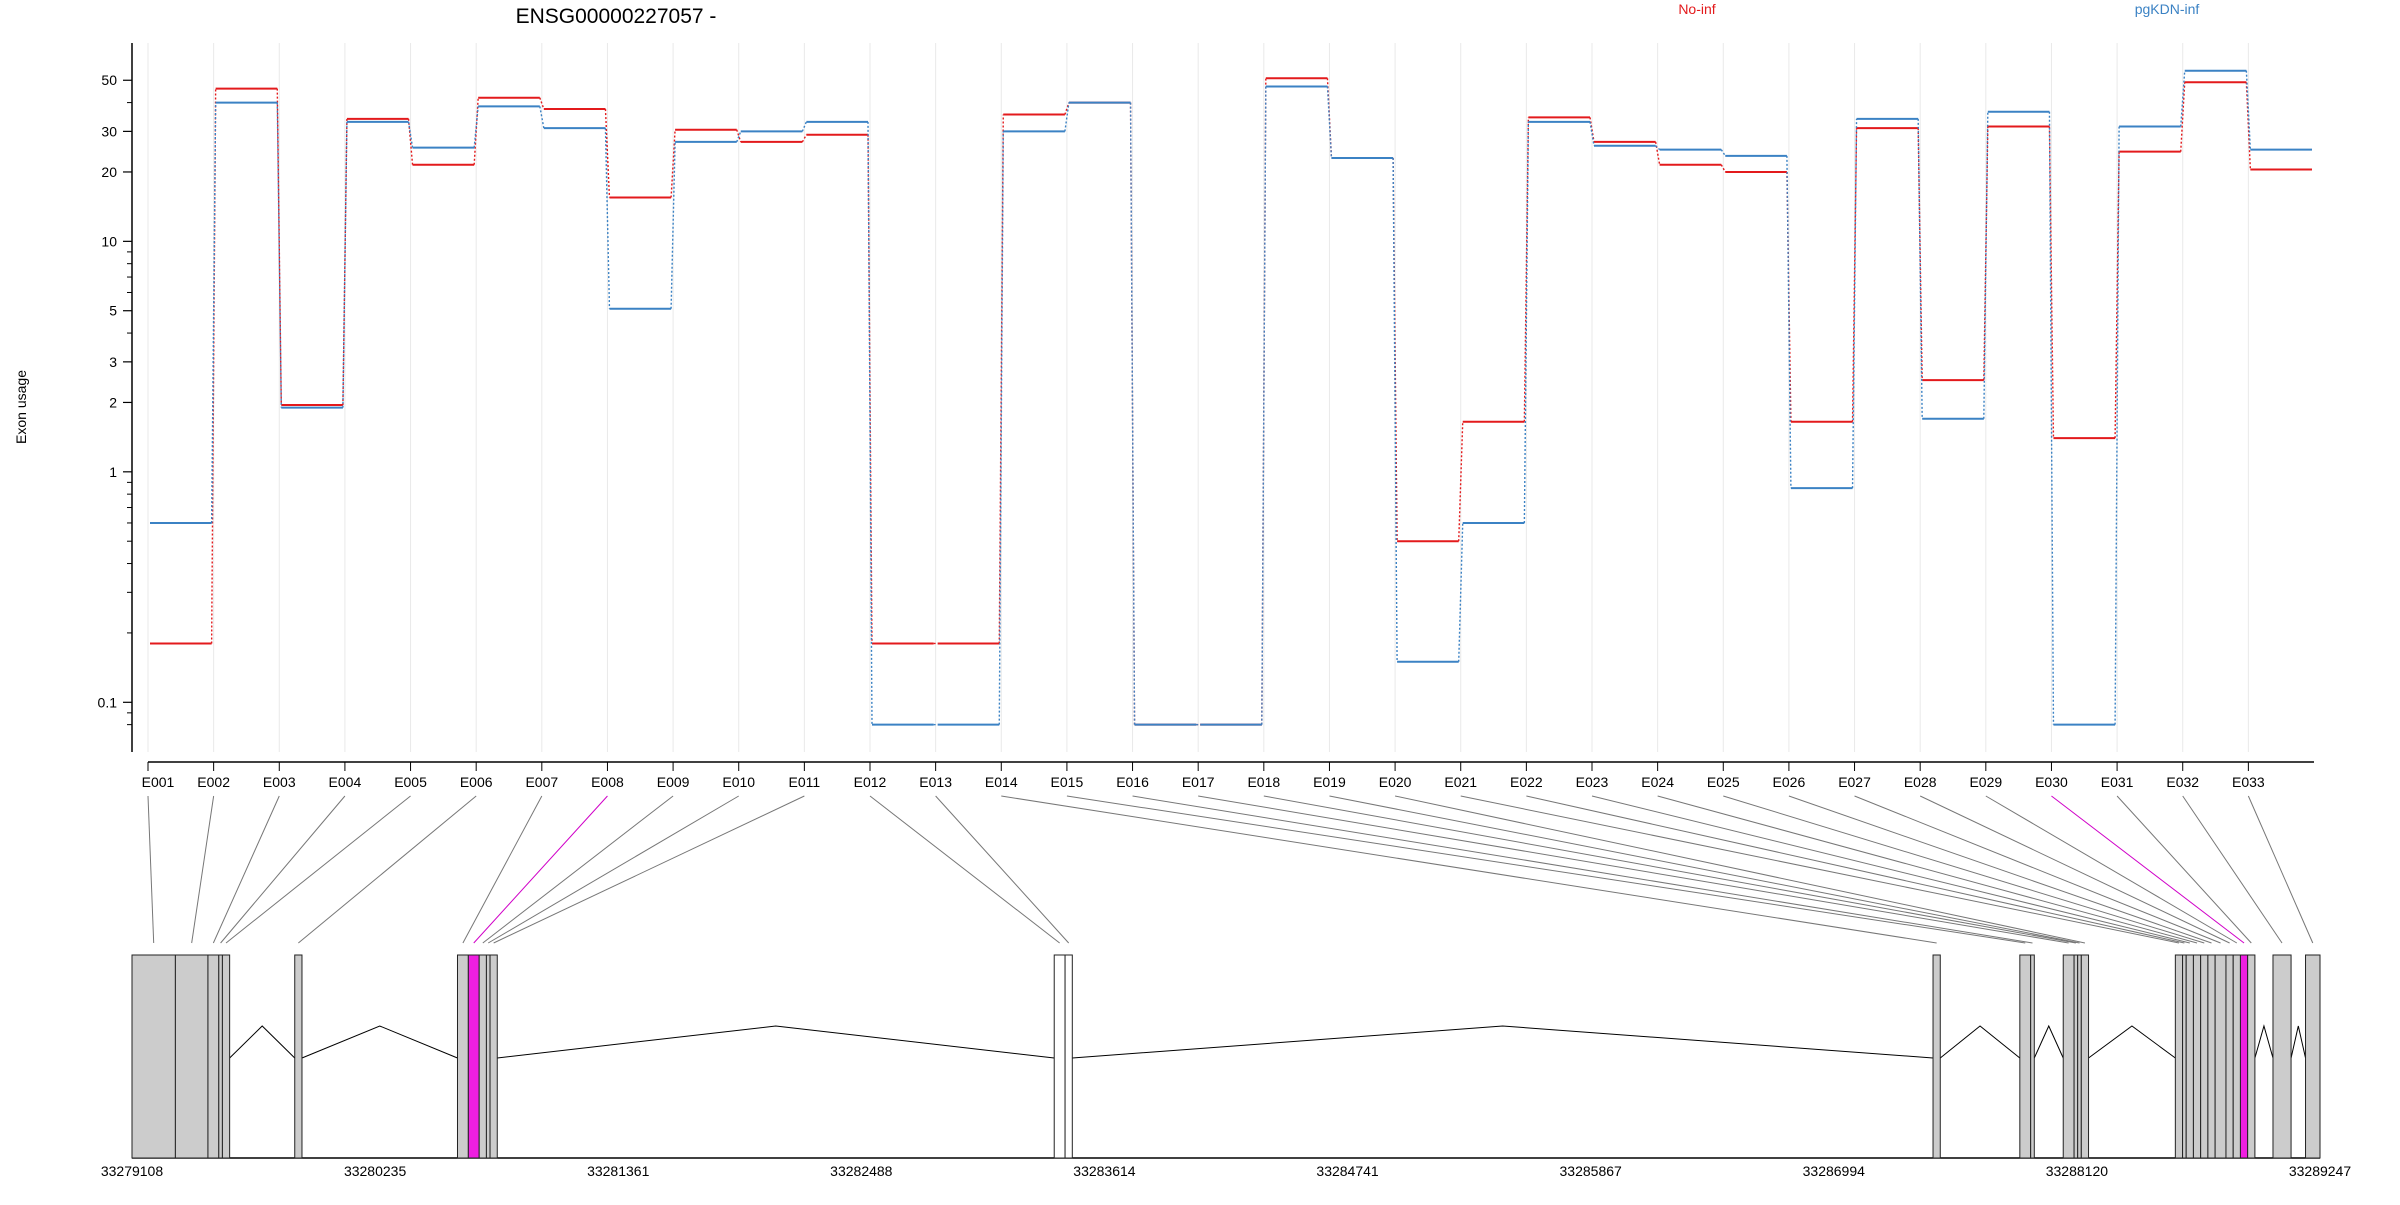 The height and width of the screenshot is (1205, 2400). Describe the element at coordinates (1526, 782) in the screenshot. I see `x-tick-label: E022` at that location.